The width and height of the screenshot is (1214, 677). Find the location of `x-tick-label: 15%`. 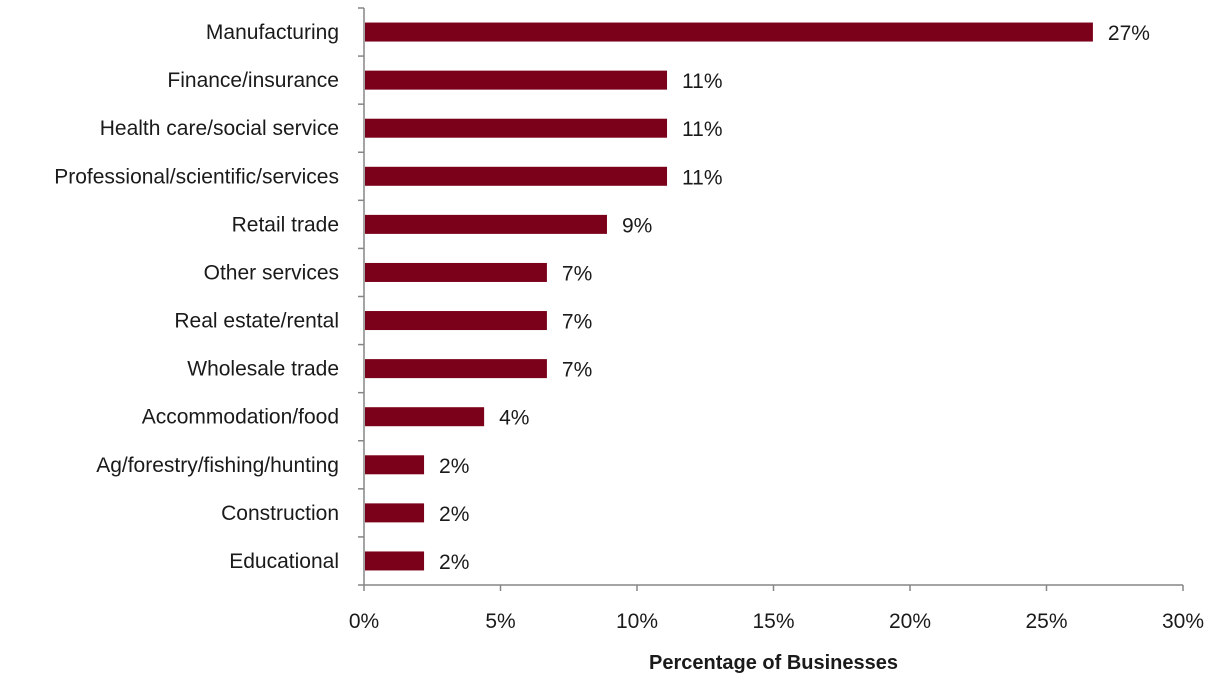

x-tick-label: 15% is located at coordinates (773, 621).